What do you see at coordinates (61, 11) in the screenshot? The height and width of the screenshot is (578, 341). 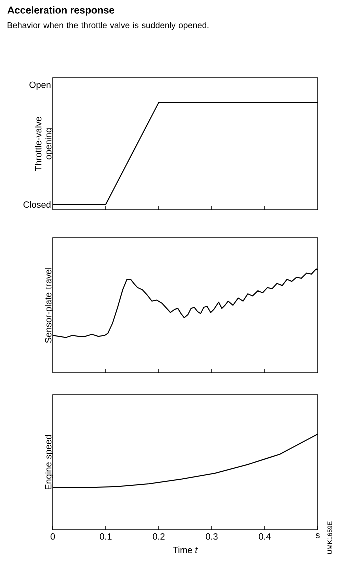 I see `chart-title: Acceleration response` at bounding box center [61, 11].